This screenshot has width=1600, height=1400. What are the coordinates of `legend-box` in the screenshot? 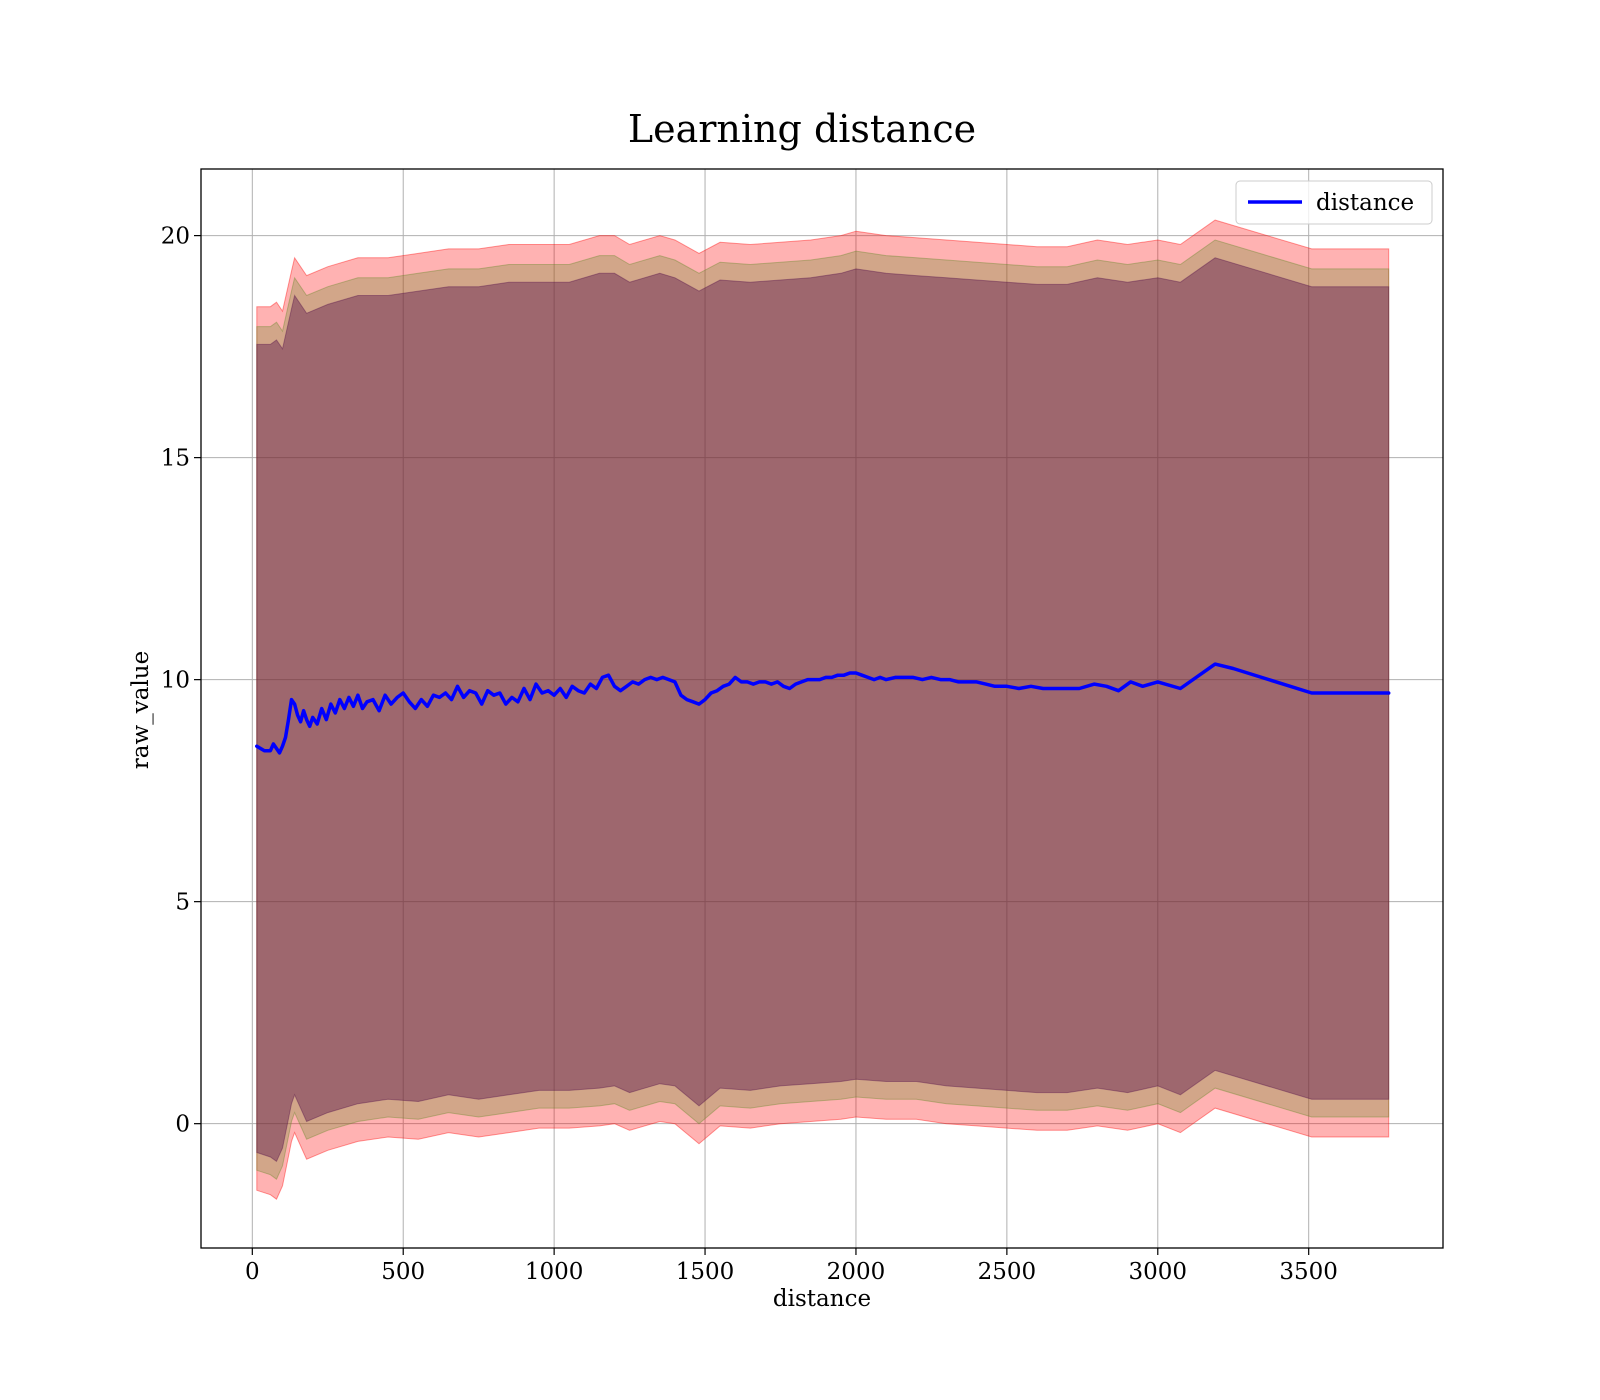 It's located at (1334, 202).